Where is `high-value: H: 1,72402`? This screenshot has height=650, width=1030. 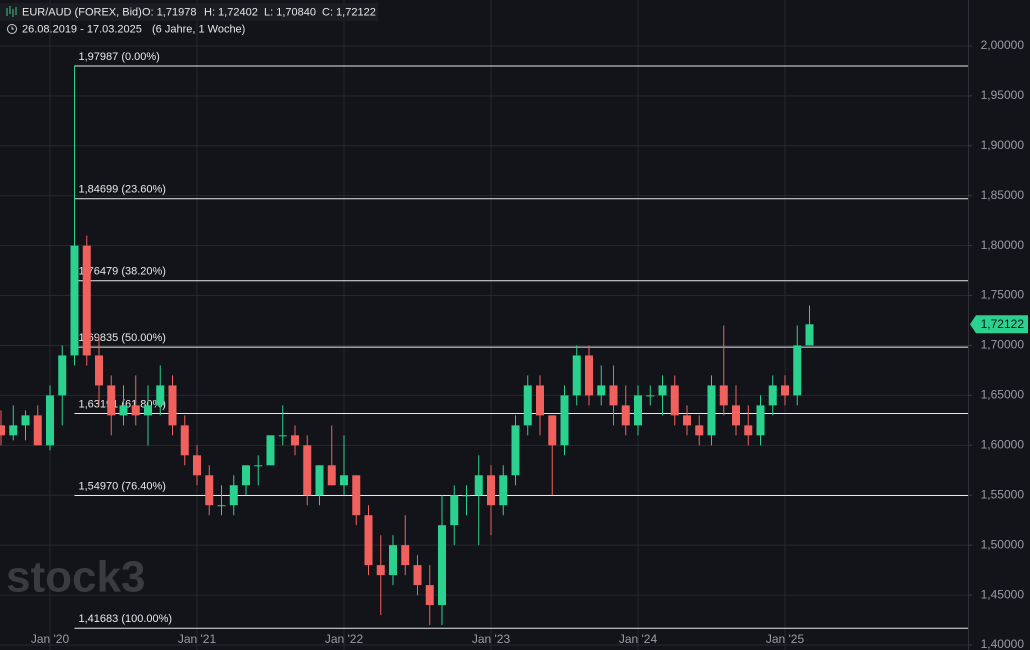 high-value: H: 1,72402 is located at coordinates (231, 12).